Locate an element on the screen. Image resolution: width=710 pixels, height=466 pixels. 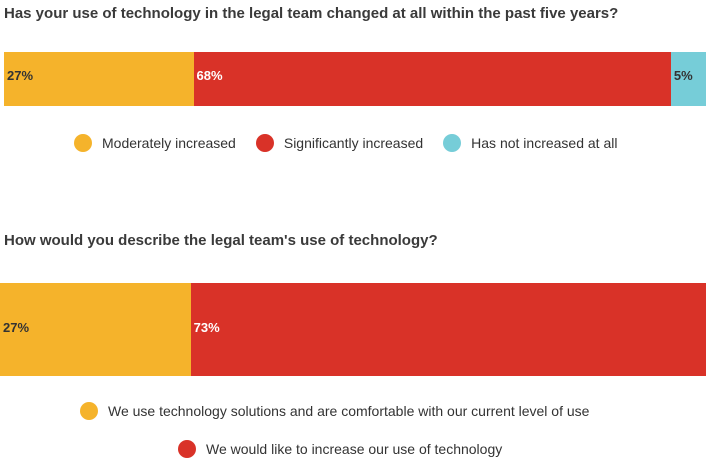
chart1-data-label-3: 5% is located at coordinates (683, 75).